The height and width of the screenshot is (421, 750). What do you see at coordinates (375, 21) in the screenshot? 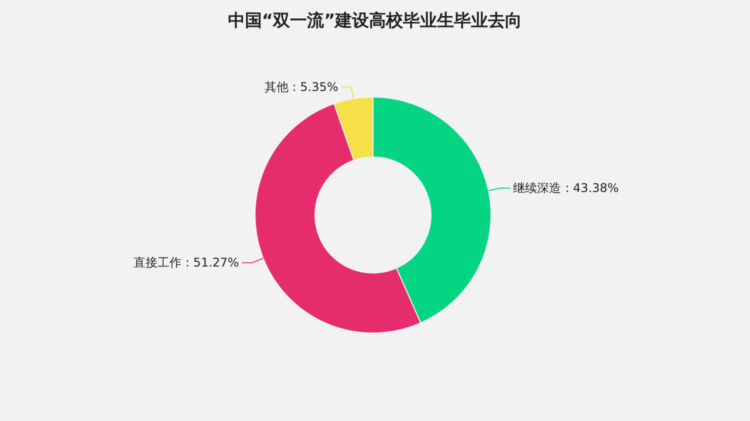
I see `chart-title: 中国“双一流”建设高校毕业生毕业去向` at bounding box center [375, 21].